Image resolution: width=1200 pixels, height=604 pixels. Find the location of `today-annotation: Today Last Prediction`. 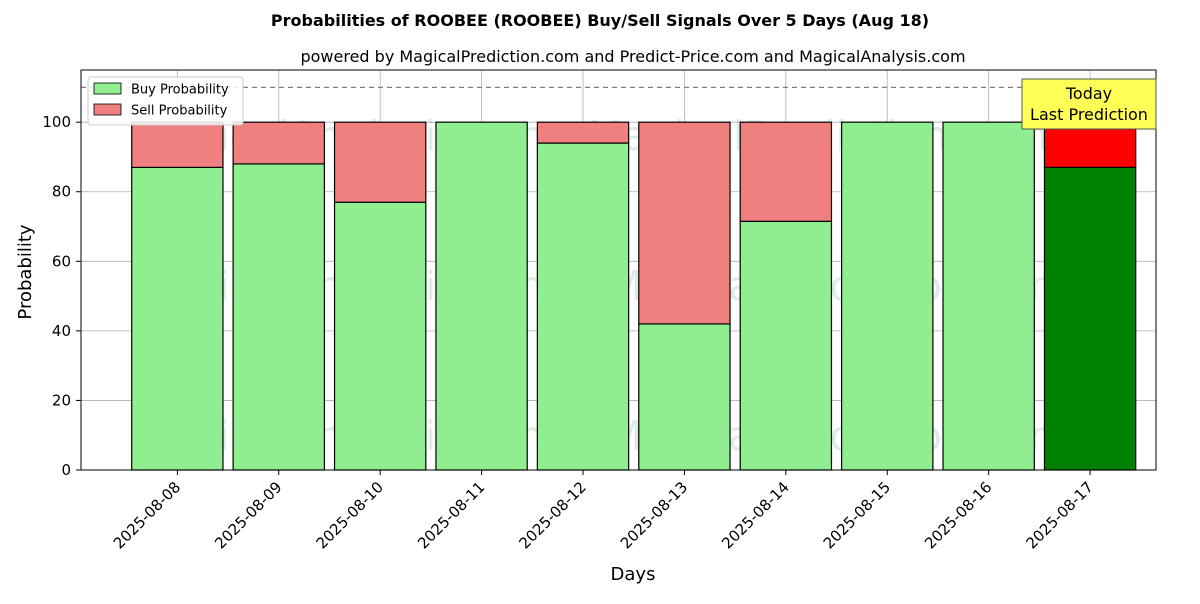

today-annotation: Today Last Prediction is located at coordinates (1089, 104).